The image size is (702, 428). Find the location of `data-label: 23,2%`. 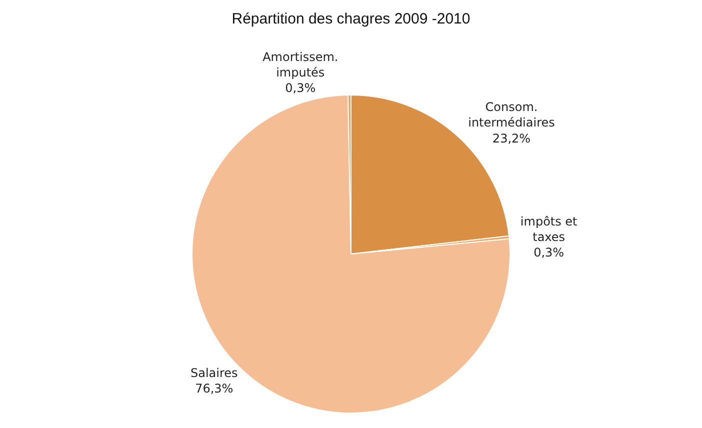

data-label: 23,2% is located at coordinates (511, 138).